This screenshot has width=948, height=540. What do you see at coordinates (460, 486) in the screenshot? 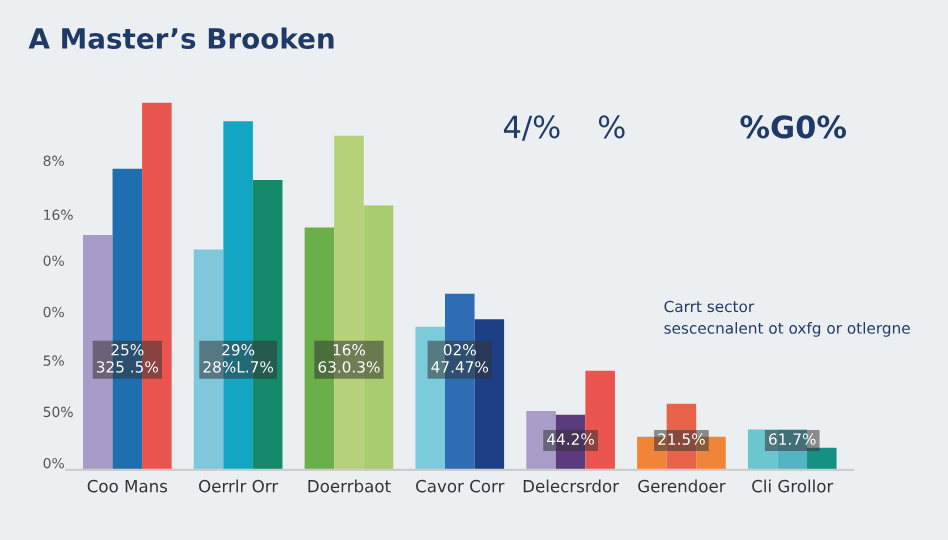
I see `x-tick-label: Cavor Corr` at bounding box center [460, 486].